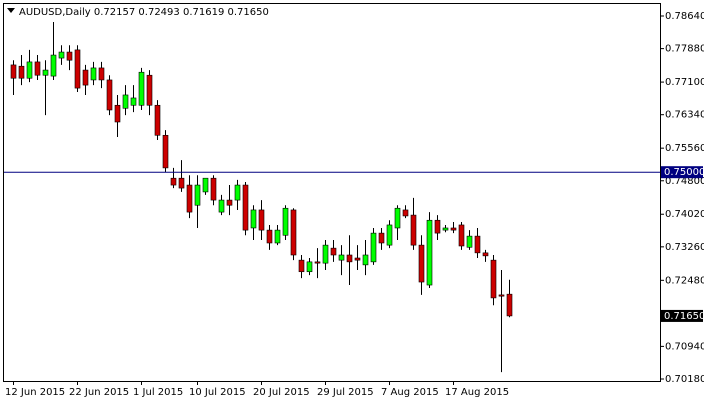 Image resolution: width=704 pixels, height=402 pixels. I want to click on x-tick-label: 29 Jul 2015, so click(345, 392).